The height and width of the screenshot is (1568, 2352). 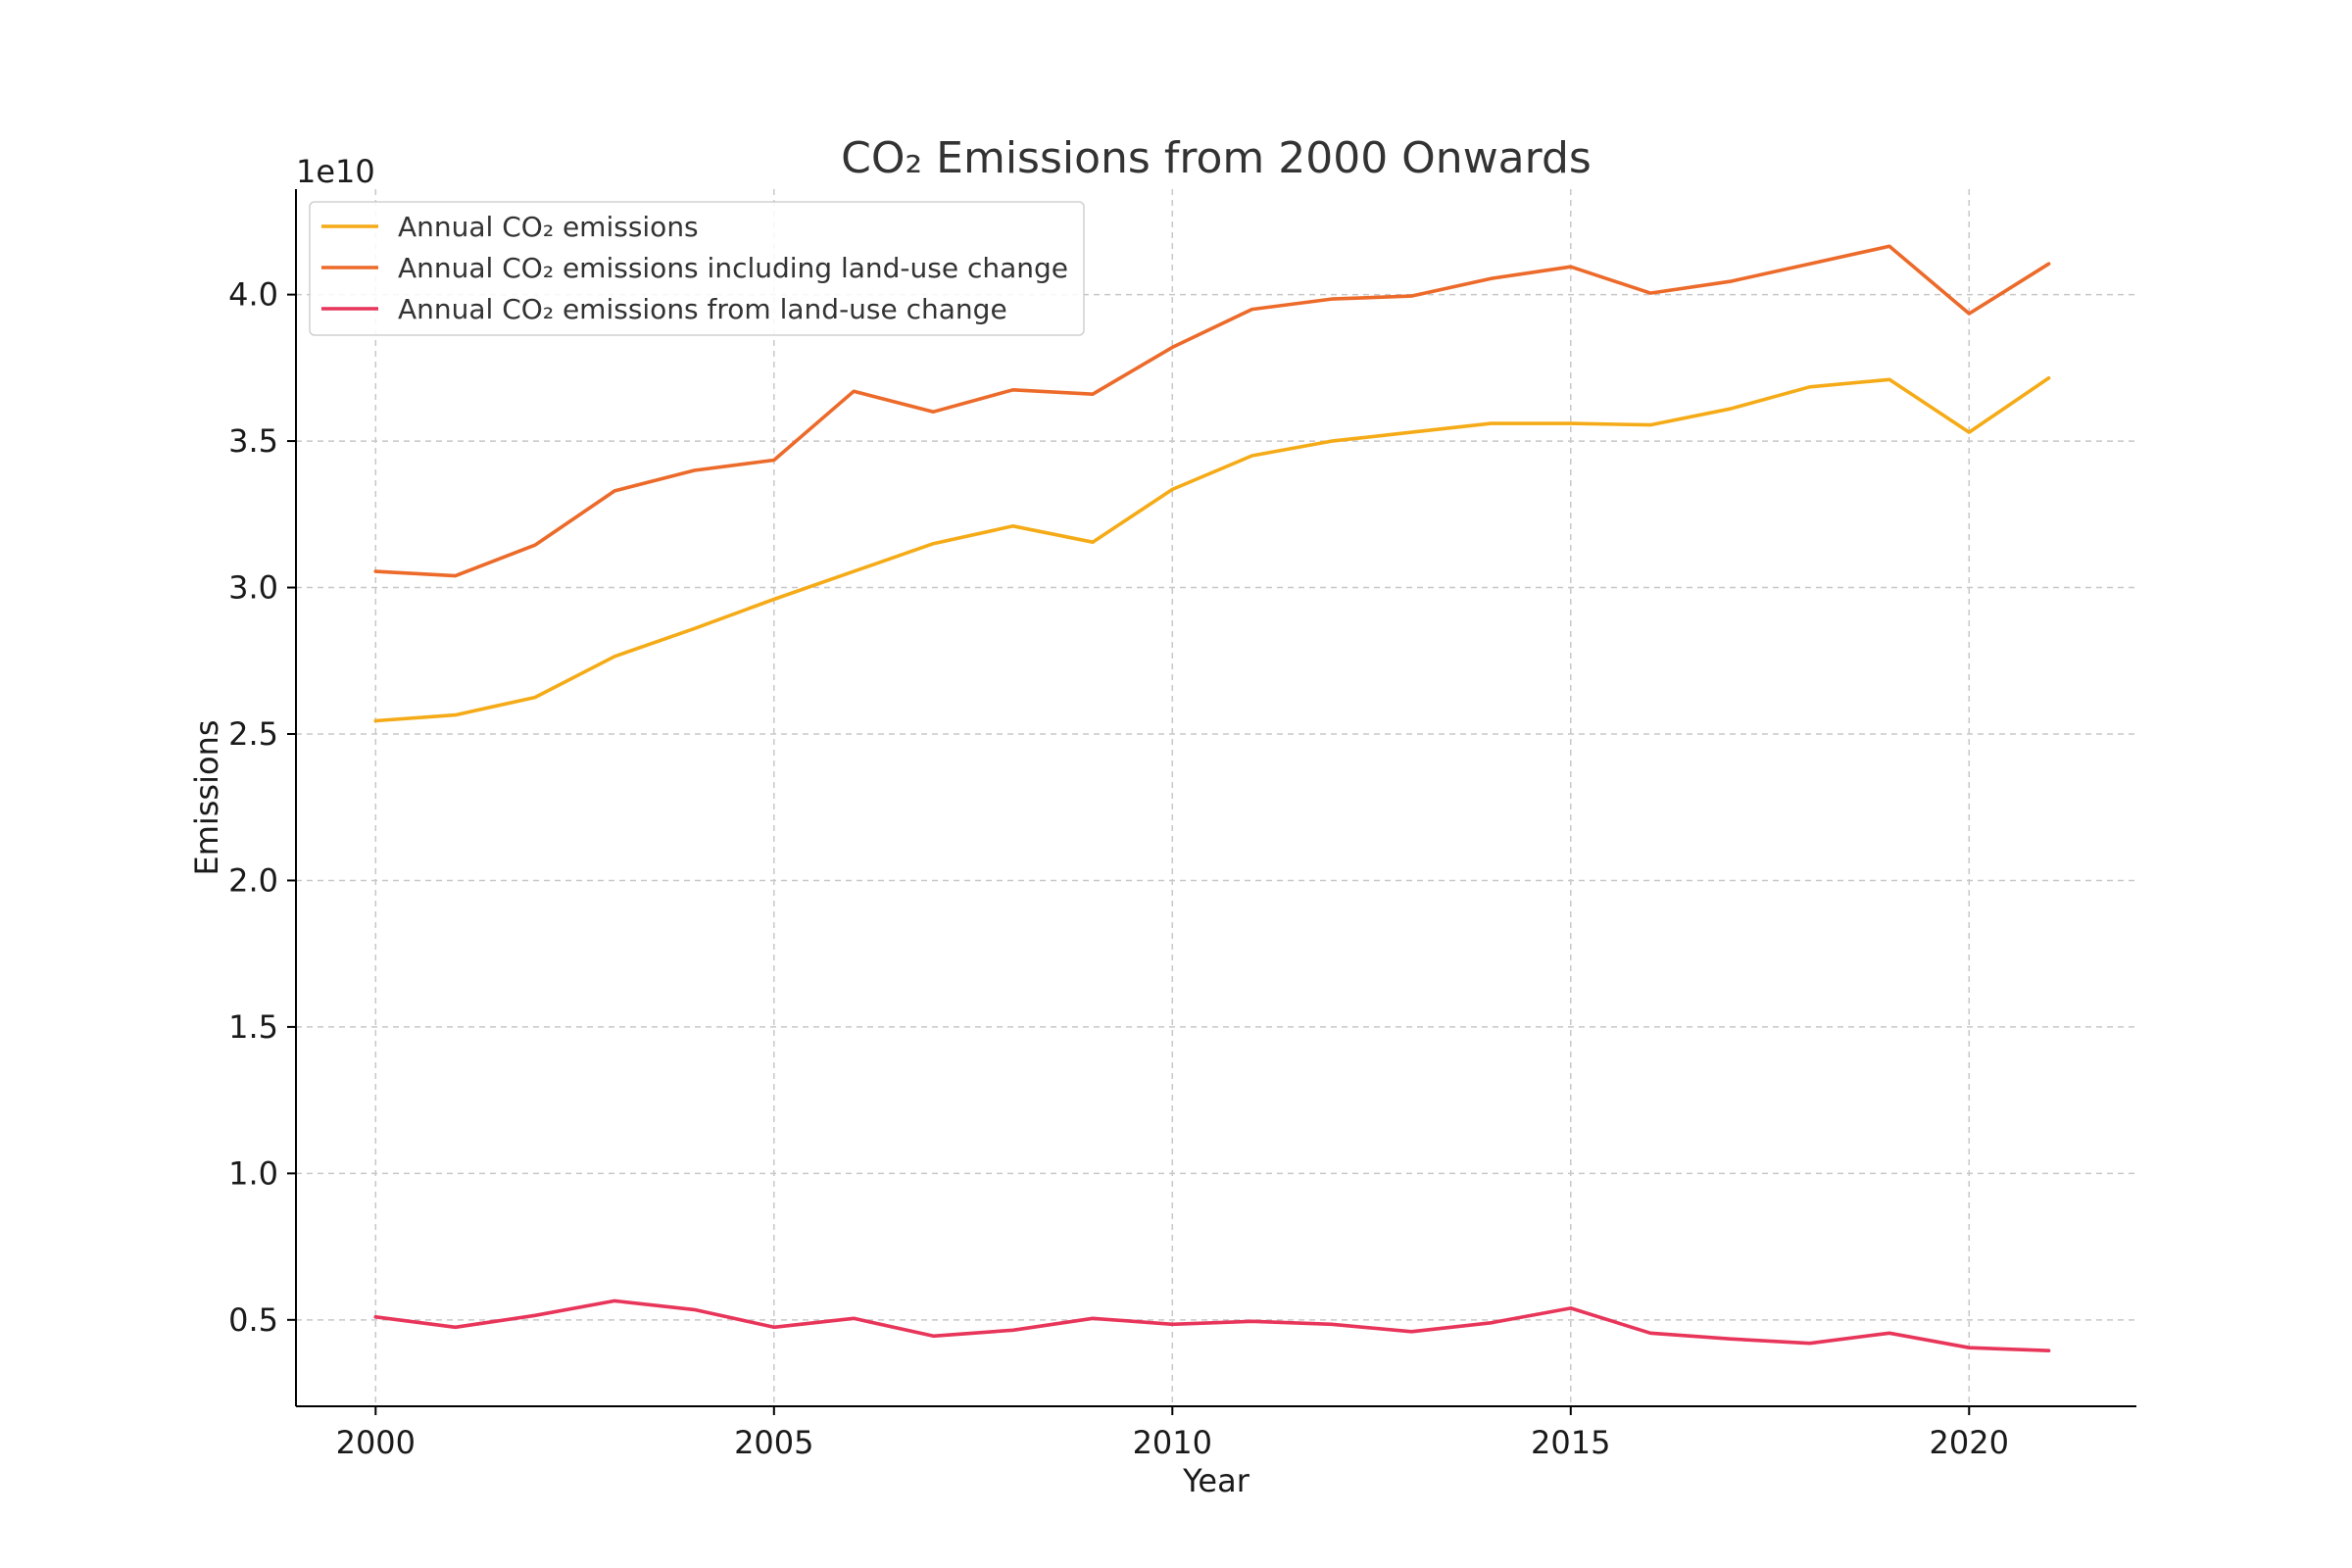 What do you see at coordinates (1216, 1480) in the screenshot?
I see `x-axis-label: Year` at bounding box center [1216, 1480].